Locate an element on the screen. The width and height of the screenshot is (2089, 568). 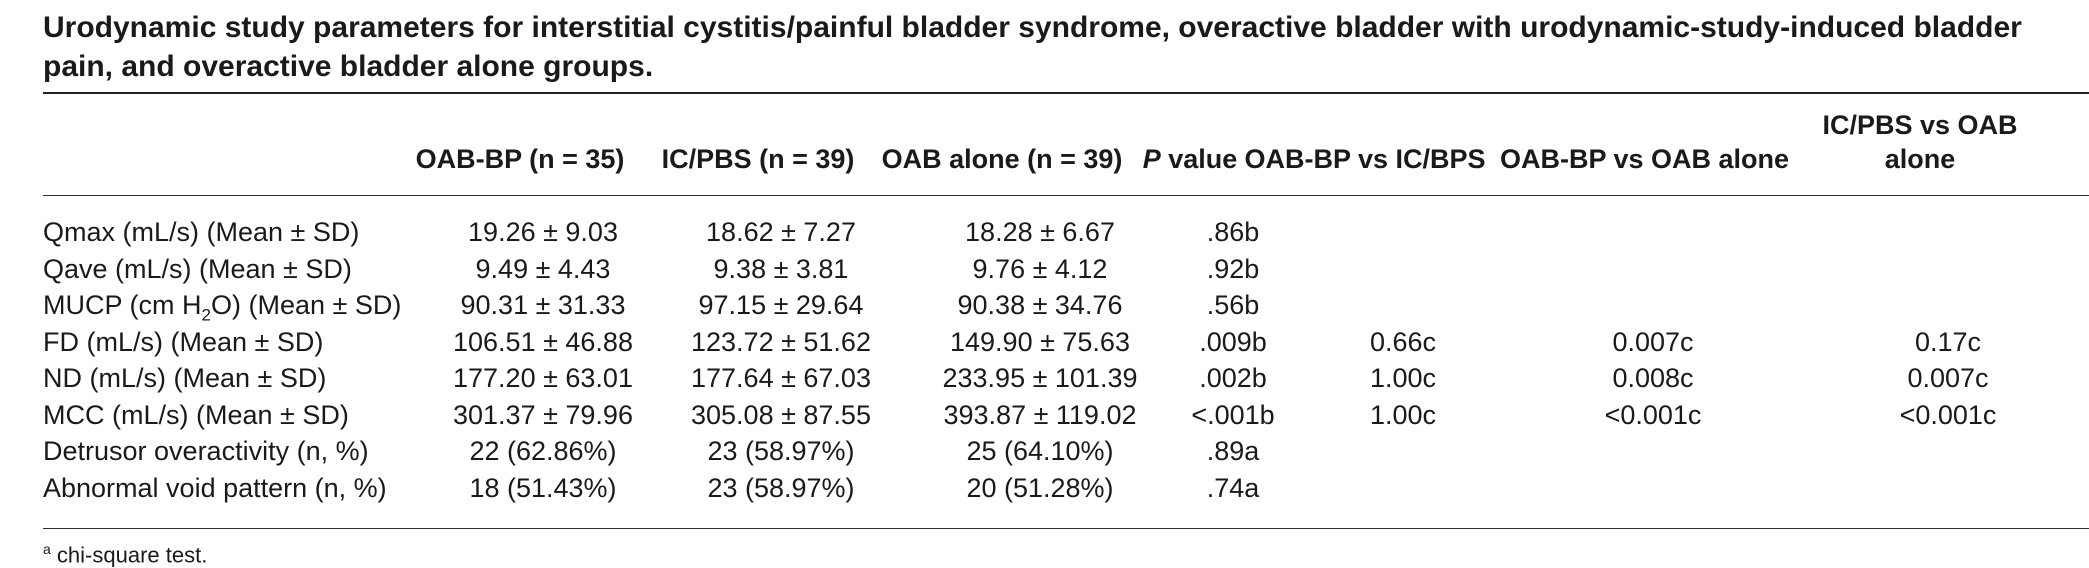
cell-ic-vs-oab: 0.17c is located at coordinates (1948, 341).